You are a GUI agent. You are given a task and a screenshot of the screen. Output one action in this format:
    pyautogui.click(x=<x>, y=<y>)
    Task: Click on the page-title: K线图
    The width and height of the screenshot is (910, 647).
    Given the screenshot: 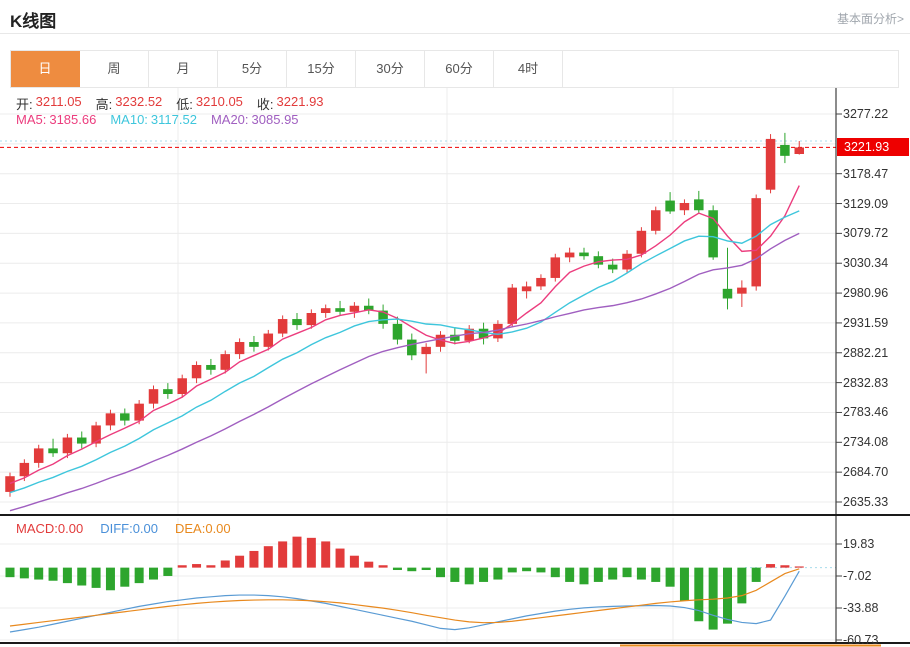 What is the action you would take?
    pyautogui.click(x=33, y=21)
    